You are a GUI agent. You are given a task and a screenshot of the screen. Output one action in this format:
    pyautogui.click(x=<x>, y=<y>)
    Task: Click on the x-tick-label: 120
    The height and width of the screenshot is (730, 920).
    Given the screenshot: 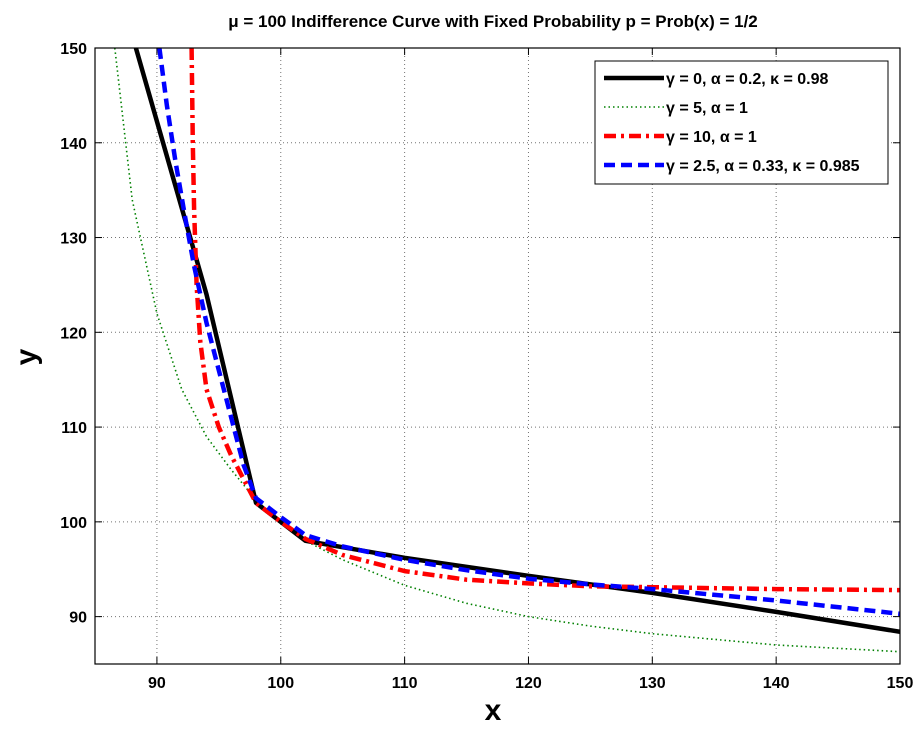 What is the action you would take?
    pyautogui.click(x=528, y=683)
    